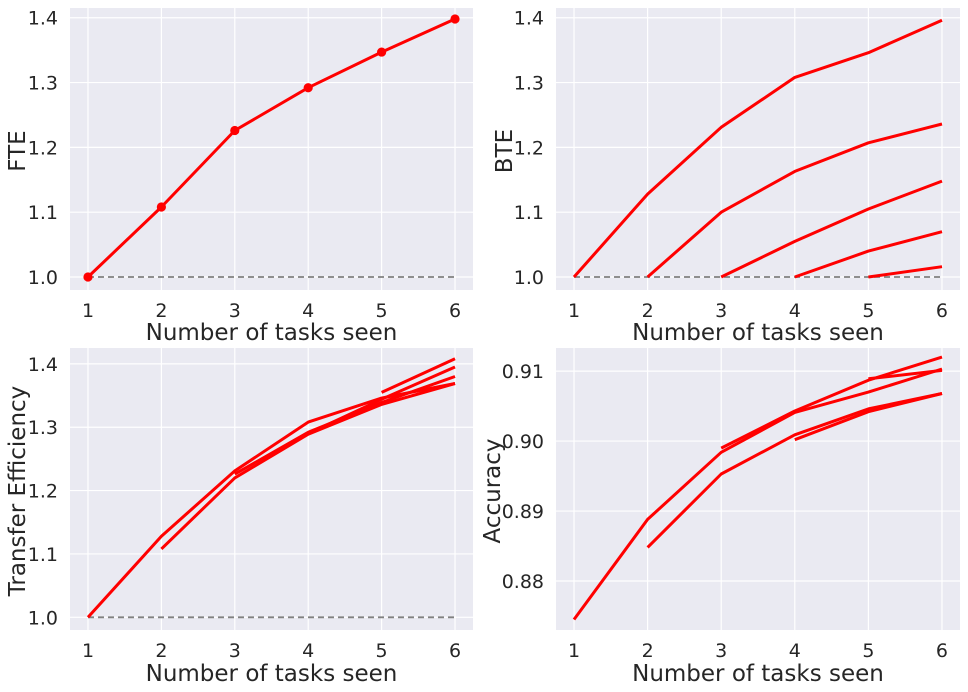  Describe the element at coordinates (18, 150) in the screenshot. I see `y-axis-label: FTE` at that location.